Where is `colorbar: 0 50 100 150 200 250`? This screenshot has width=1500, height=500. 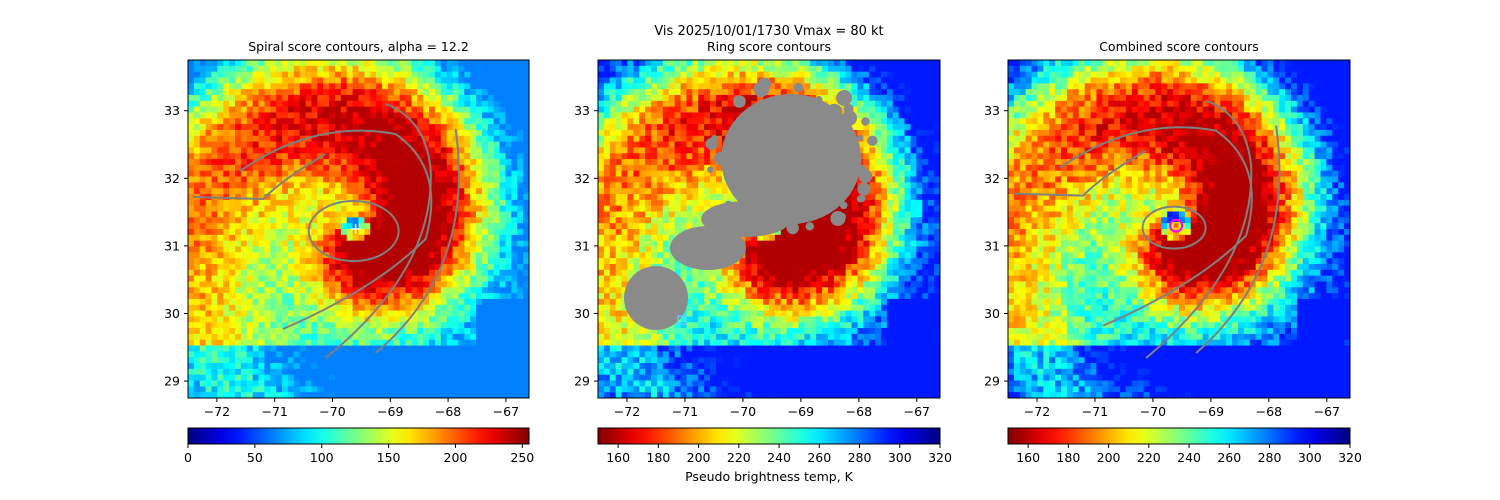
colorbar: 0 50 100 150 200 250 is located at coordinates (359, 446).